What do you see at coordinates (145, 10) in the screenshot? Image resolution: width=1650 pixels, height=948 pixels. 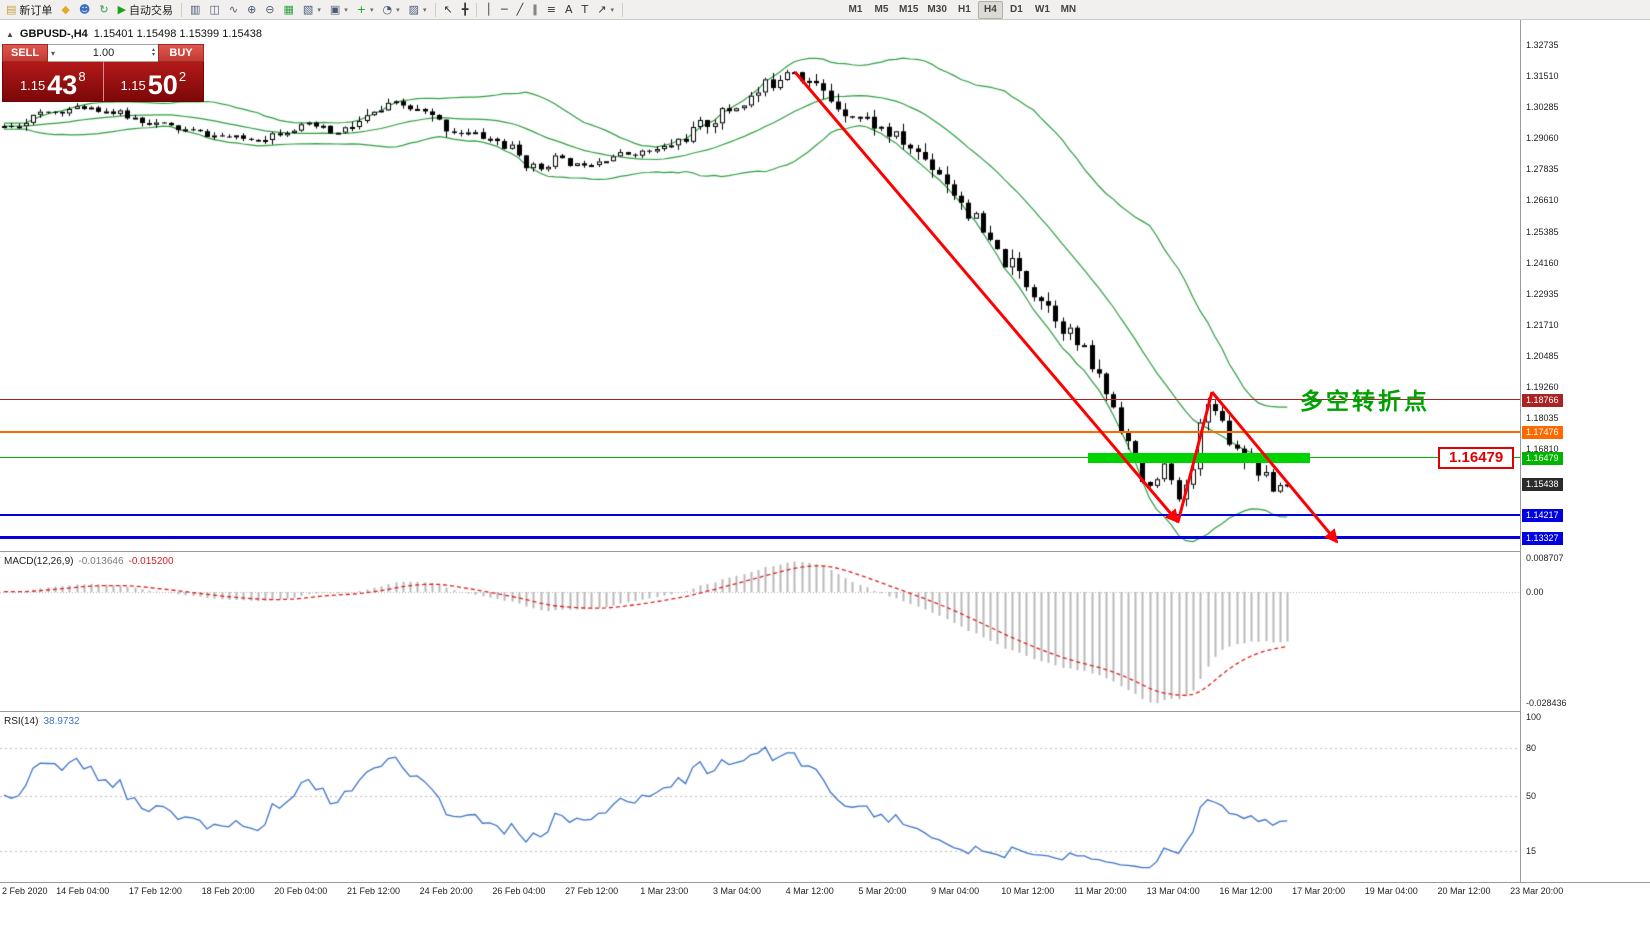 I see `autotrading-button: ▶ 自动交易` at bounding box center [145, 10].